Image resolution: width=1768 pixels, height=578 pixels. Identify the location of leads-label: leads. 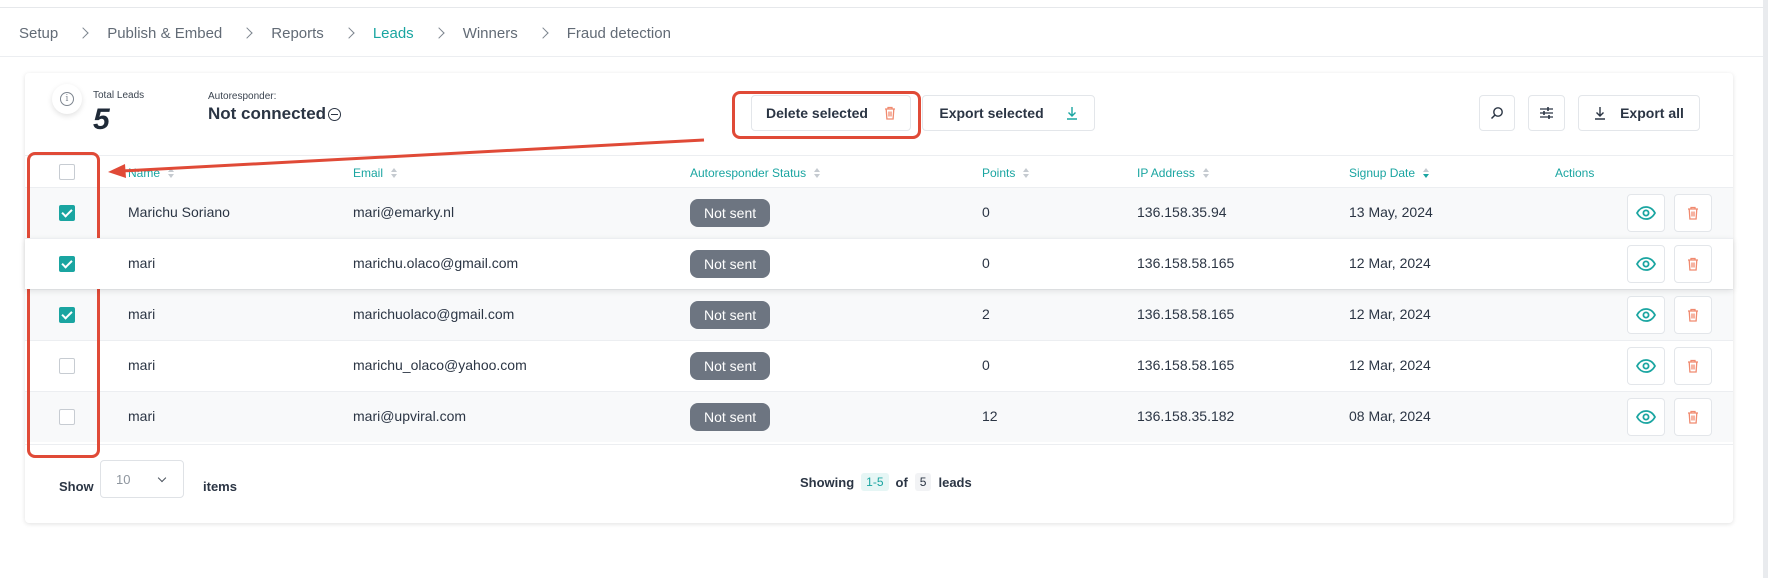
(955, 482).